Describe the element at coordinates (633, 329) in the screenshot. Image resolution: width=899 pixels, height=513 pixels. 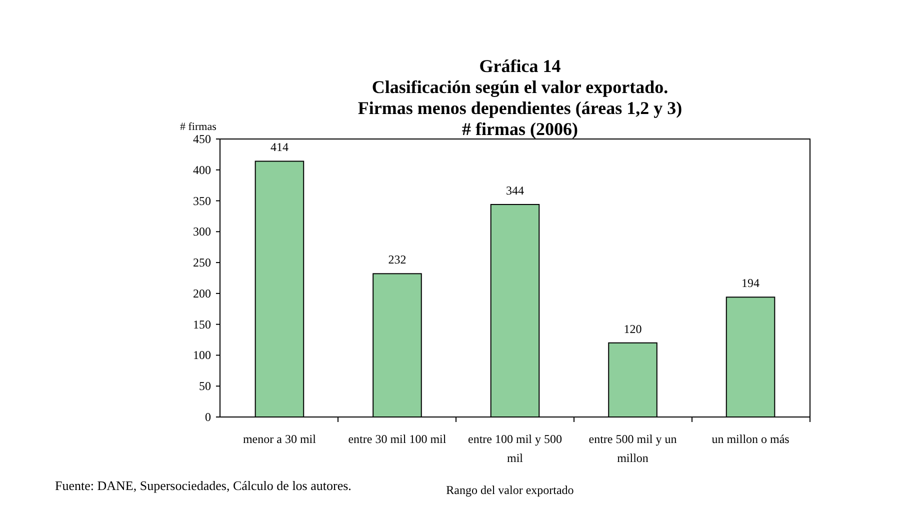
I see `data-label: 120` at that location.